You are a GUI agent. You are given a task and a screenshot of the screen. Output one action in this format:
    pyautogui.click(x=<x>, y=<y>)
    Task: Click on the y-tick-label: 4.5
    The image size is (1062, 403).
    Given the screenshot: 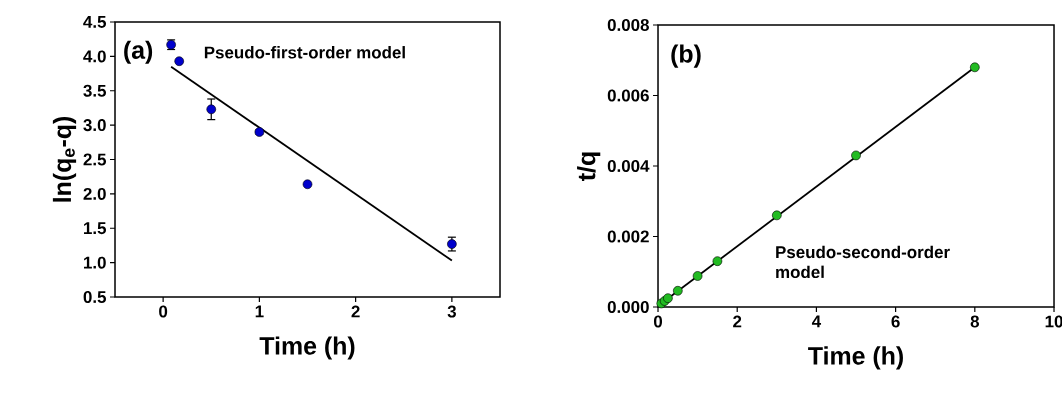 What is the action you would take?
    pyautogui.click(x=95, y=22)
    